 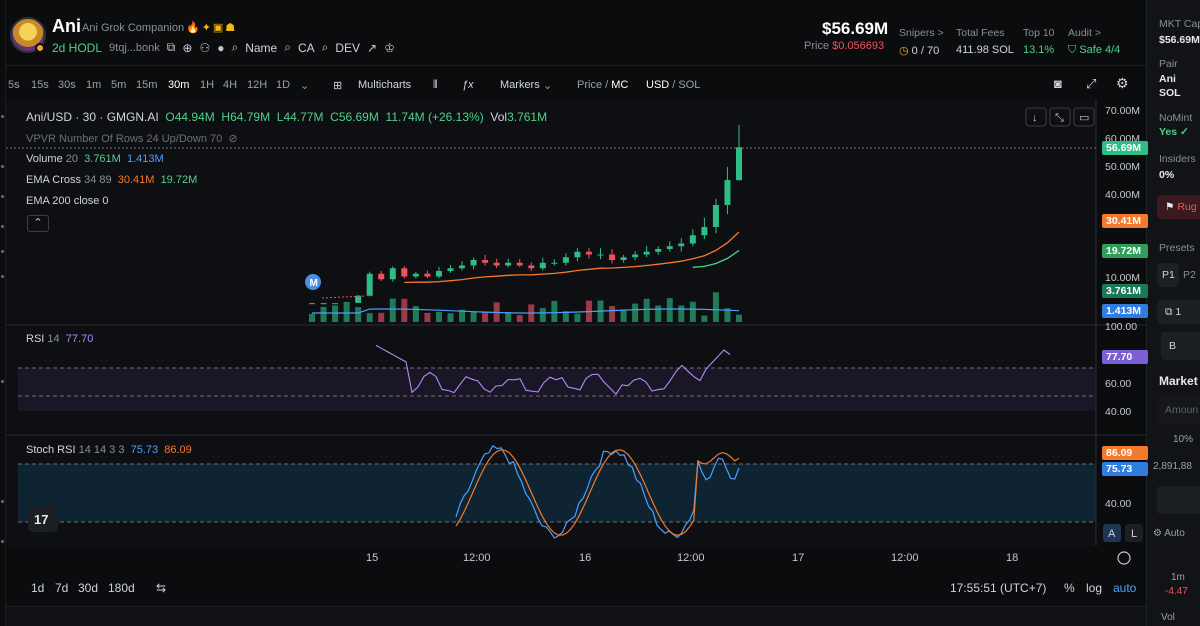 What do you see at coordinates (283, 85) in the screenshot?
I see `interval-1d: 1D` at bounding box center [283, 85].